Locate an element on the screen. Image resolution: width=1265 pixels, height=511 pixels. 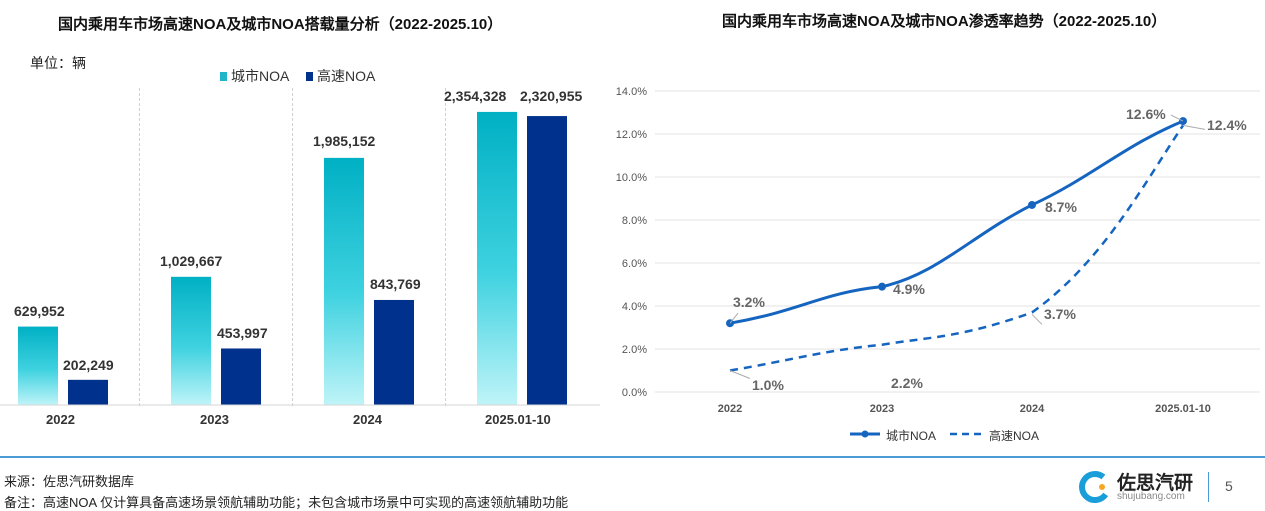
line-value-label: 2.2% is located at coordinates (907, 383).